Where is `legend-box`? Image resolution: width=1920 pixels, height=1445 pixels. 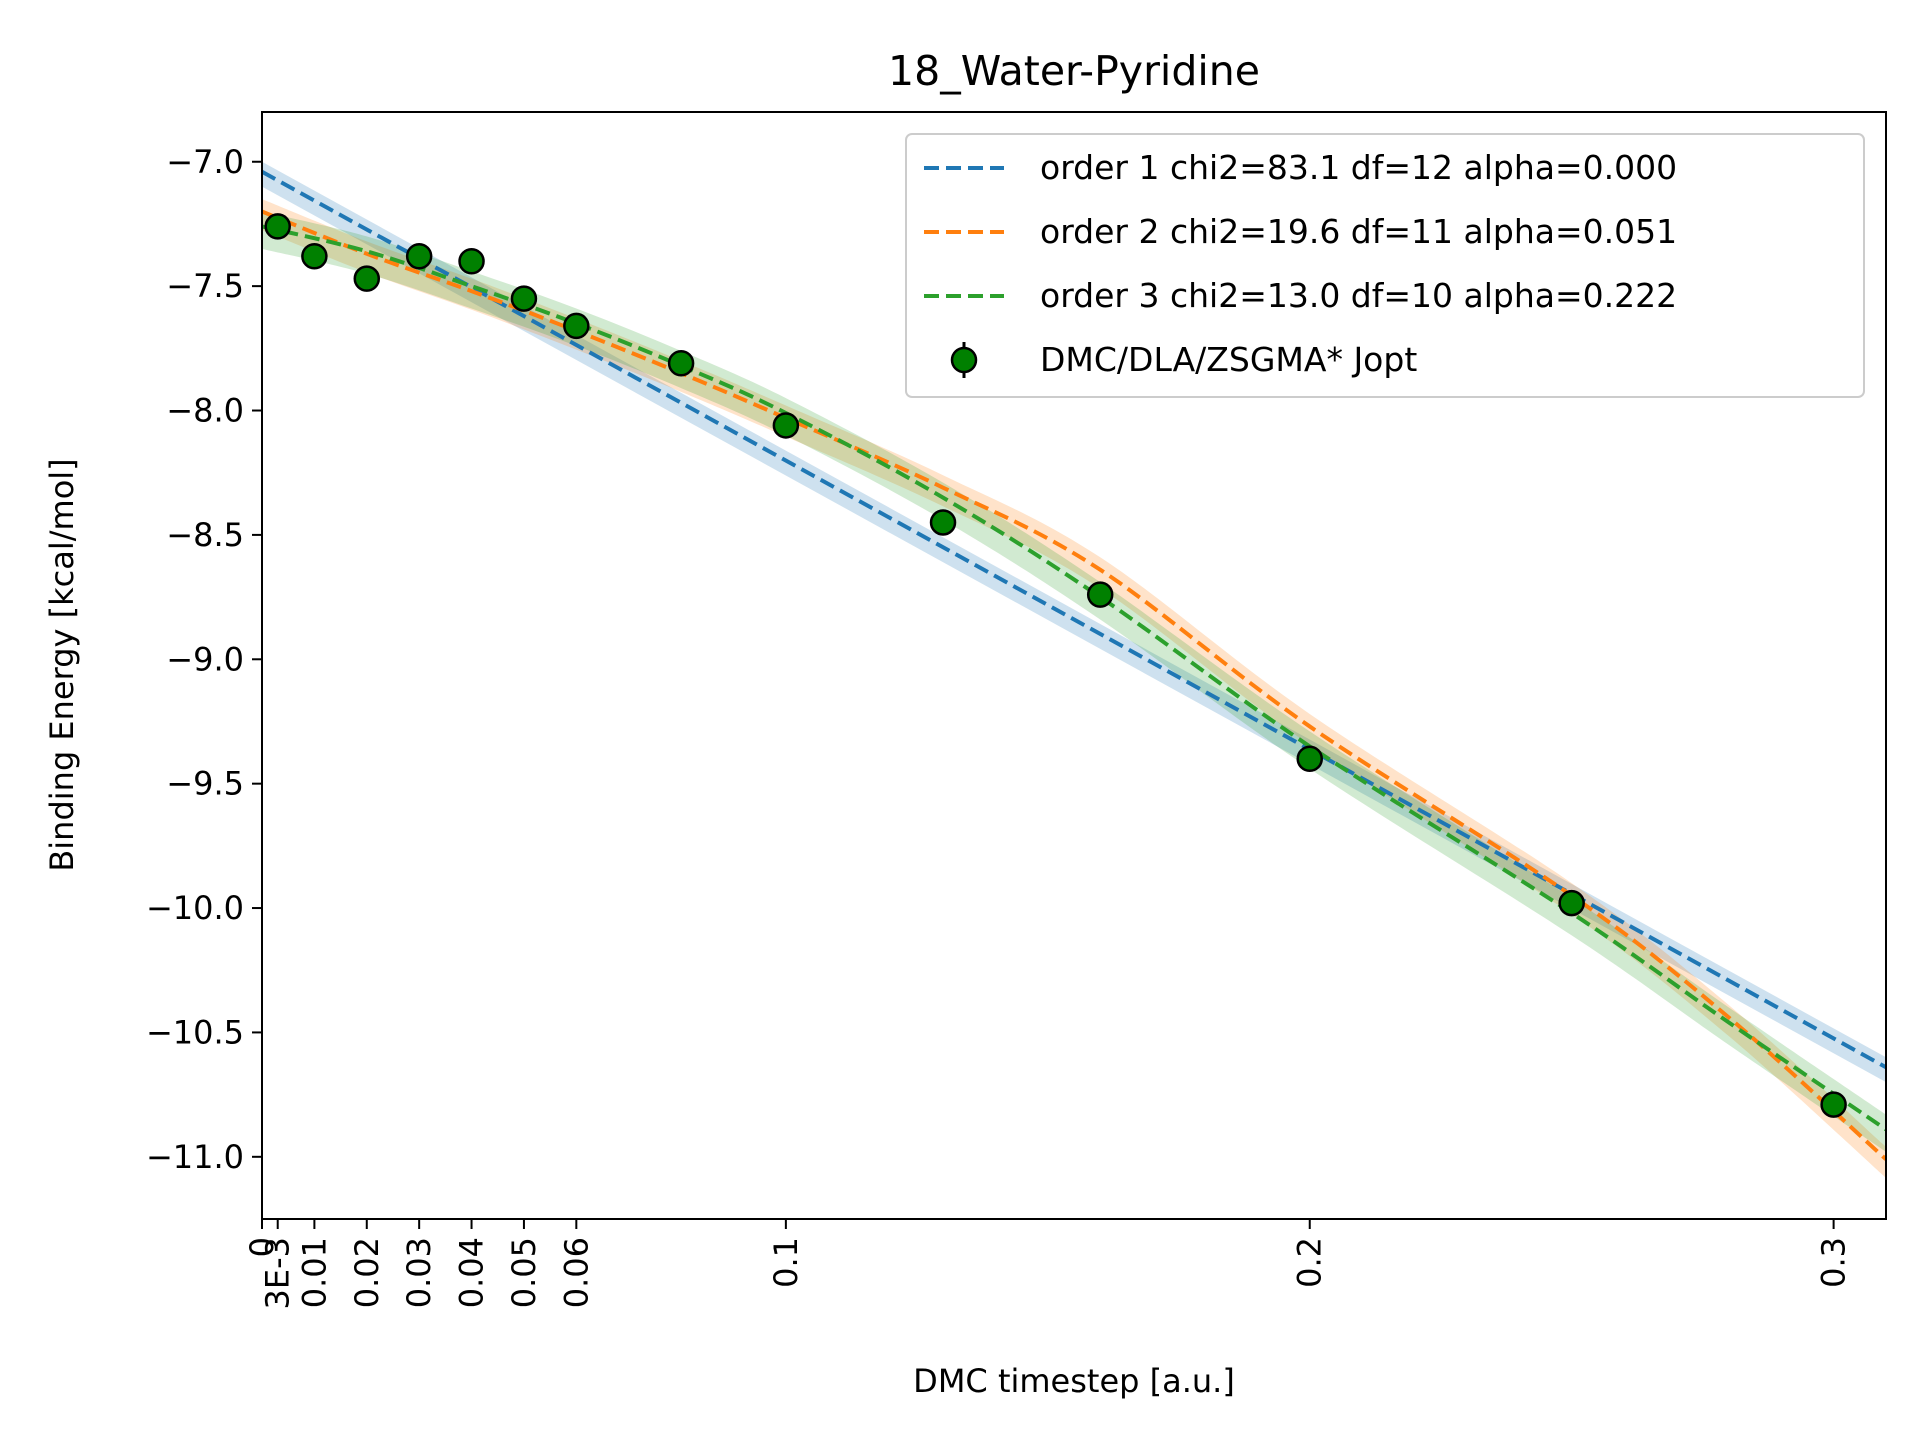
legend-box is located at coordinates (1385, 265).